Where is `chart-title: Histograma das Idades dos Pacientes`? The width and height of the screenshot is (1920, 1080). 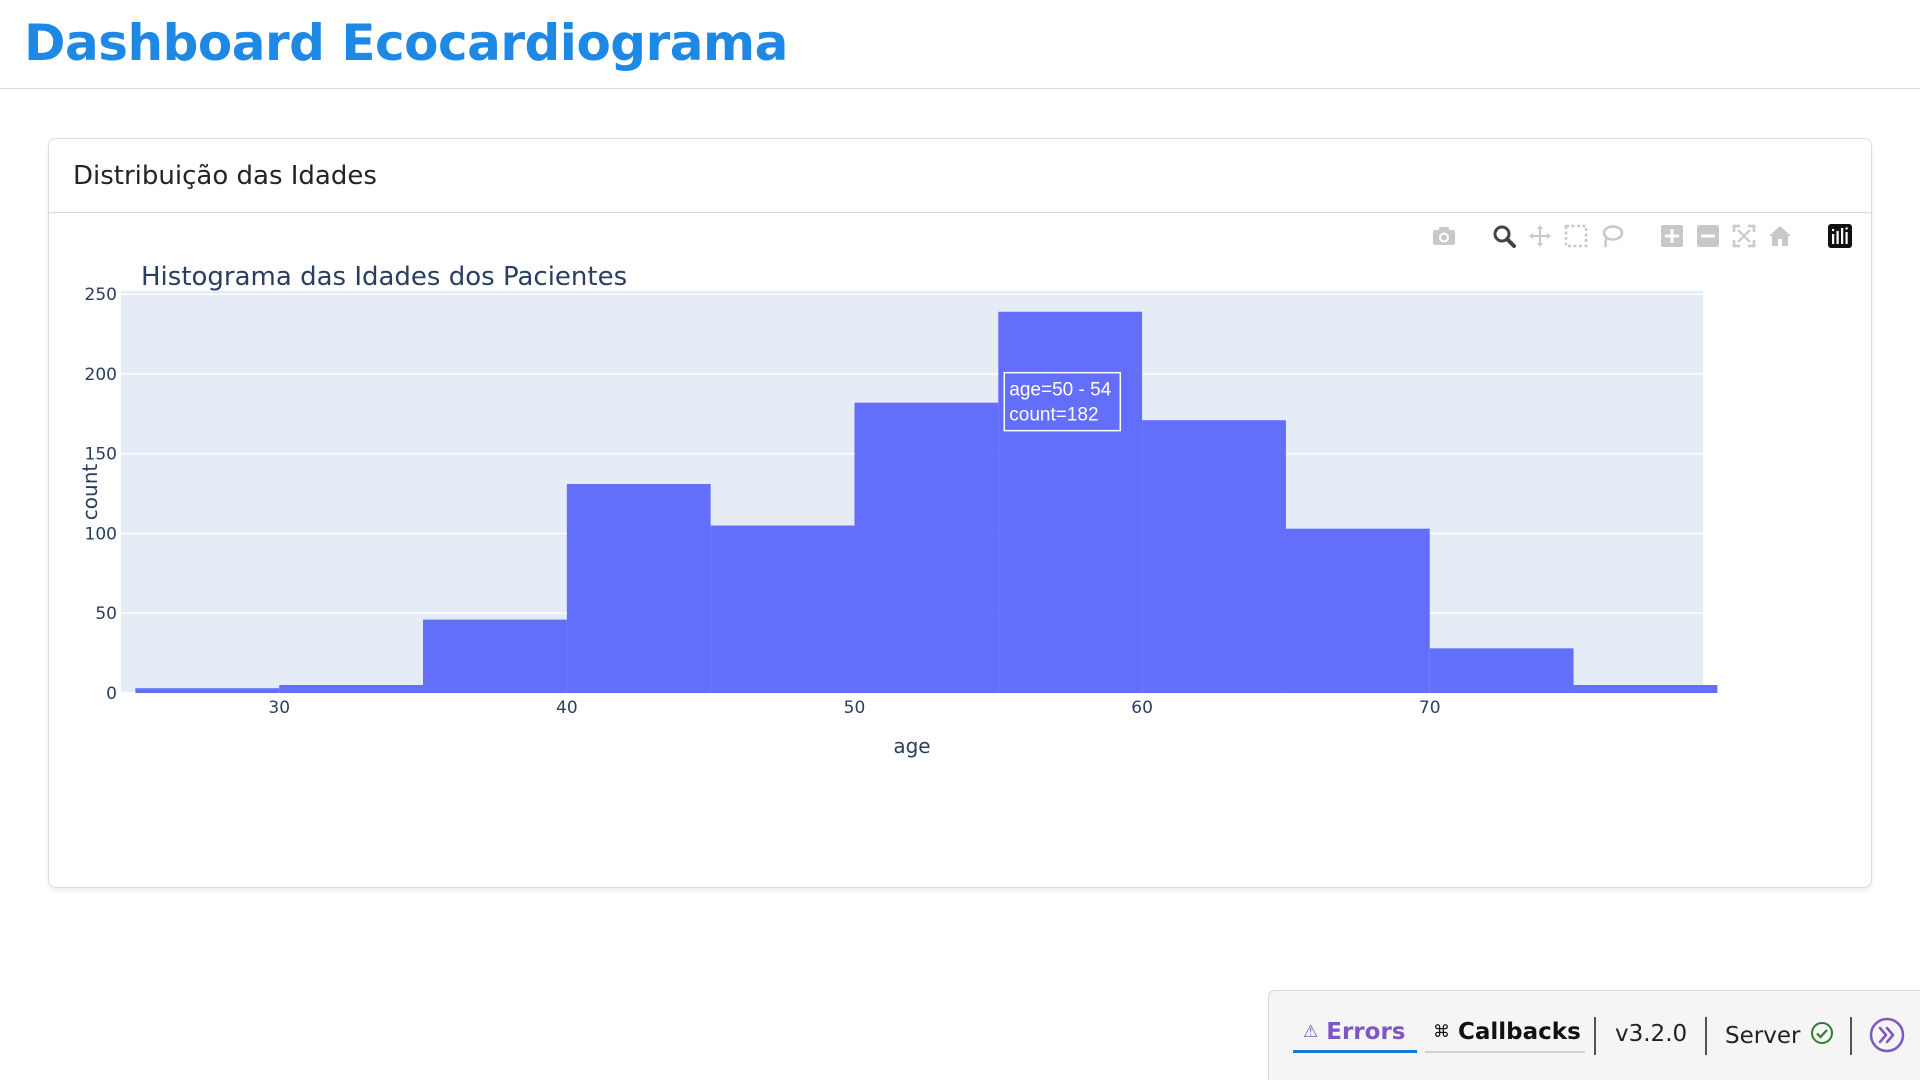 chart-title: Histograma das Idades dos Pacientes is located at coordinates (384, 277).